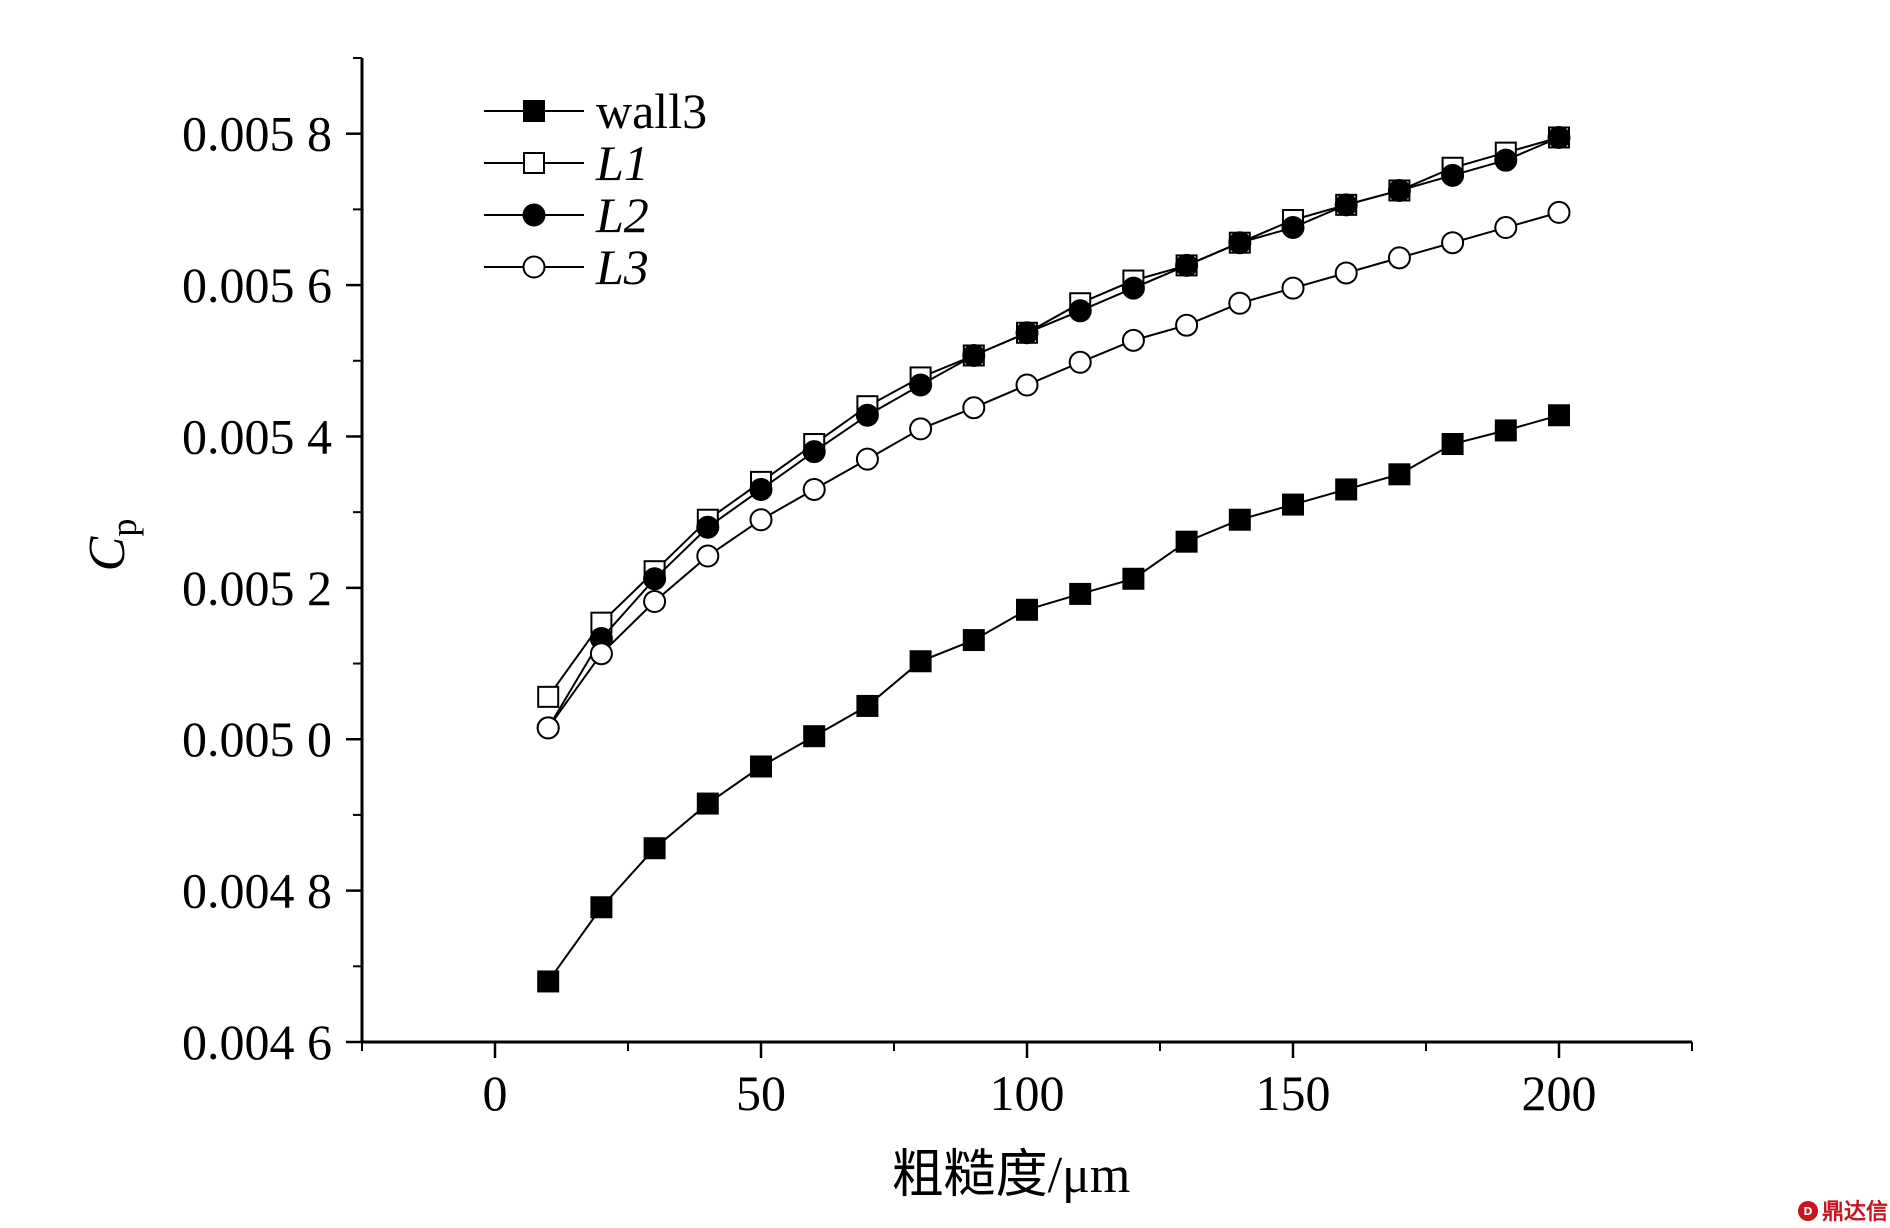 This screenshot has width=1890, height=1228. What do you see at coordinates (1027, 1081) in the screenshot?
I see `x-axis-ticks: 0 50 100 150 200` at bounding box center [1027, 1081].